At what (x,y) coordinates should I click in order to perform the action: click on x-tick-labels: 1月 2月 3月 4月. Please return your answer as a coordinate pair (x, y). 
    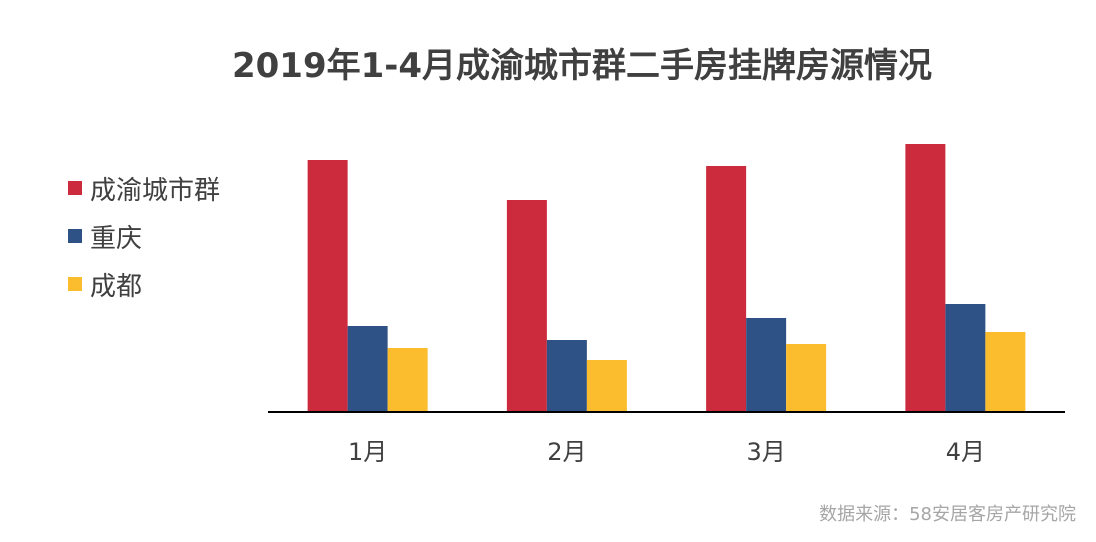
    Looking at the image, I should click on (666, 452).